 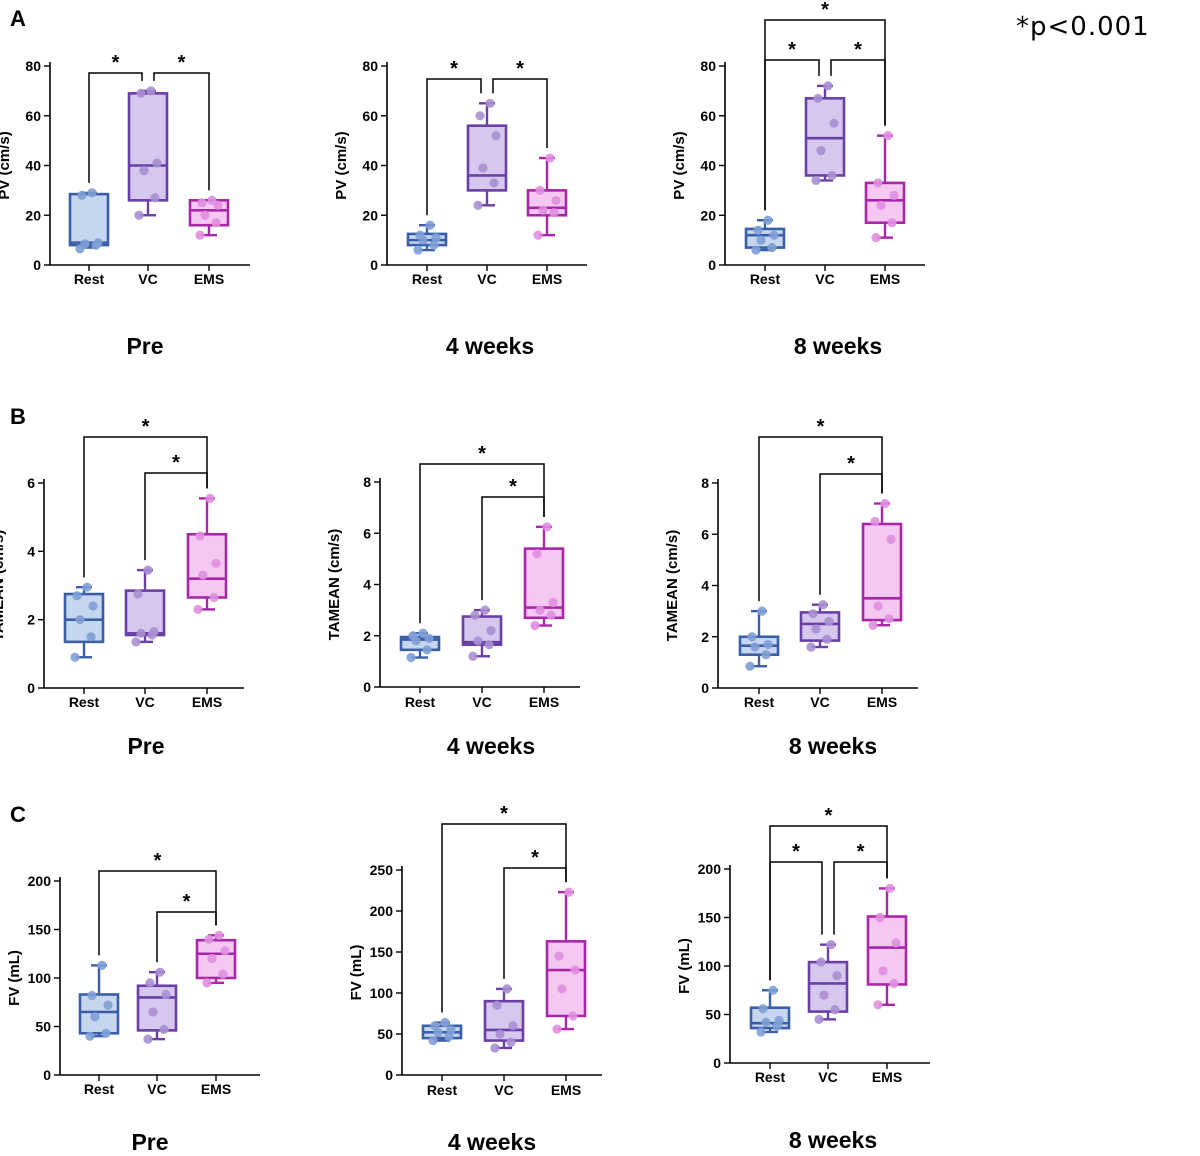 What do you see at coordinates (490, 346) in the screenshot?
I see `plot-title-a-4w: 4 weeks` at bounding box center [490, 346].